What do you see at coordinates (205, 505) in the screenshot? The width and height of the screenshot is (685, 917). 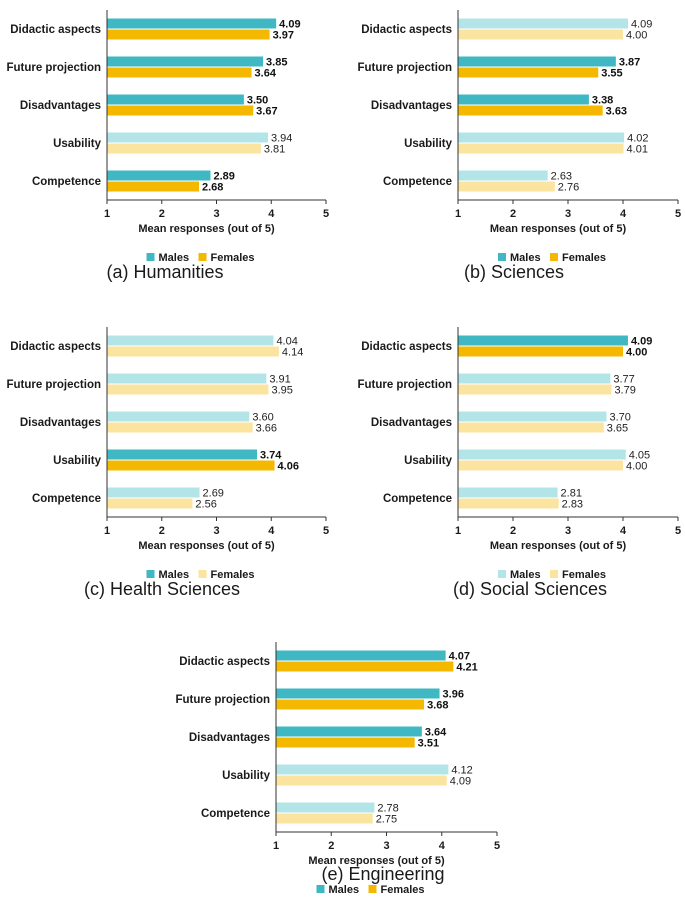 I see `females-value-label: 2.56` at bounding box center [205, 505].